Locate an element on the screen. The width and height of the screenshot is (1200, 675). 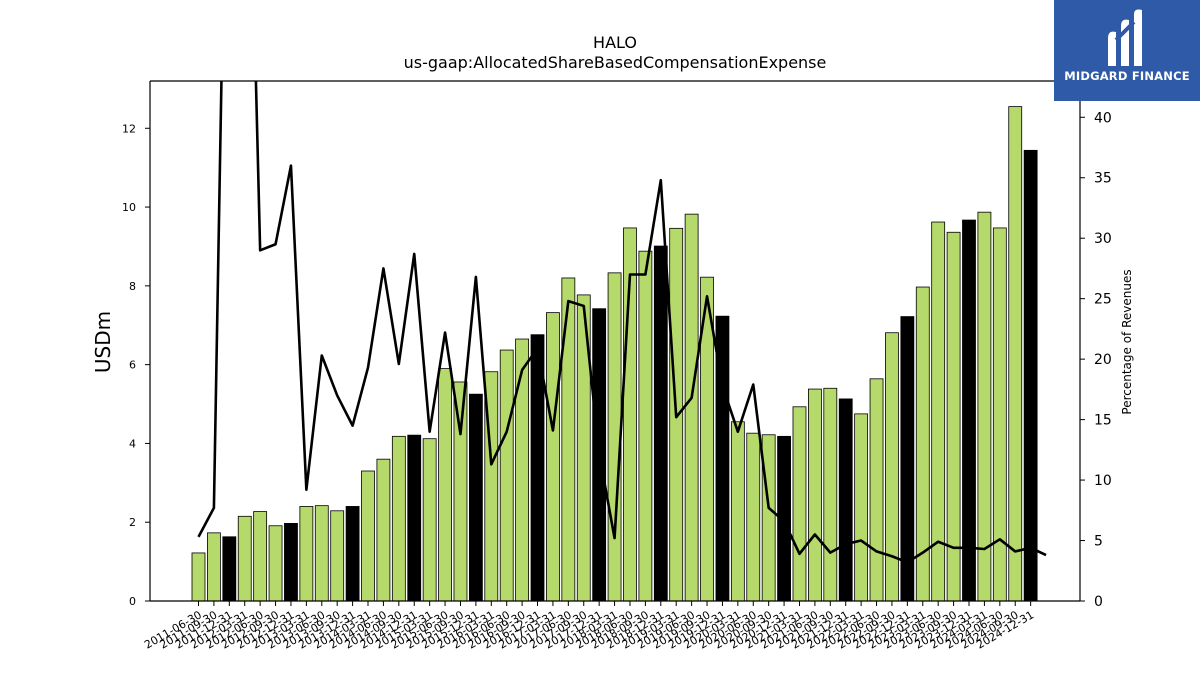
y2-tick-label: 20 is located at coordinates (1103, 360).